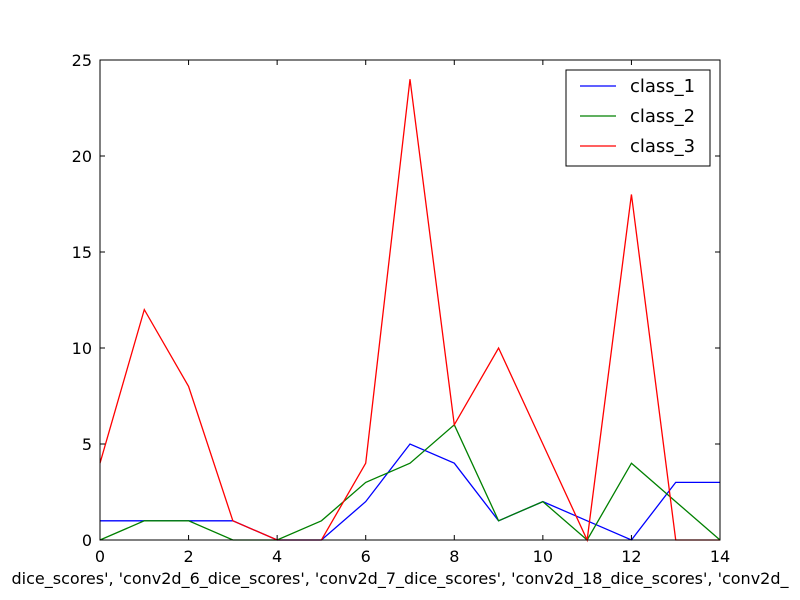 Image resolution: width=800 pixels, height=600 pixels. Describe the element at coordinates (454, 556) in the screenshot. I see `x-tick-label: 8` at that location.